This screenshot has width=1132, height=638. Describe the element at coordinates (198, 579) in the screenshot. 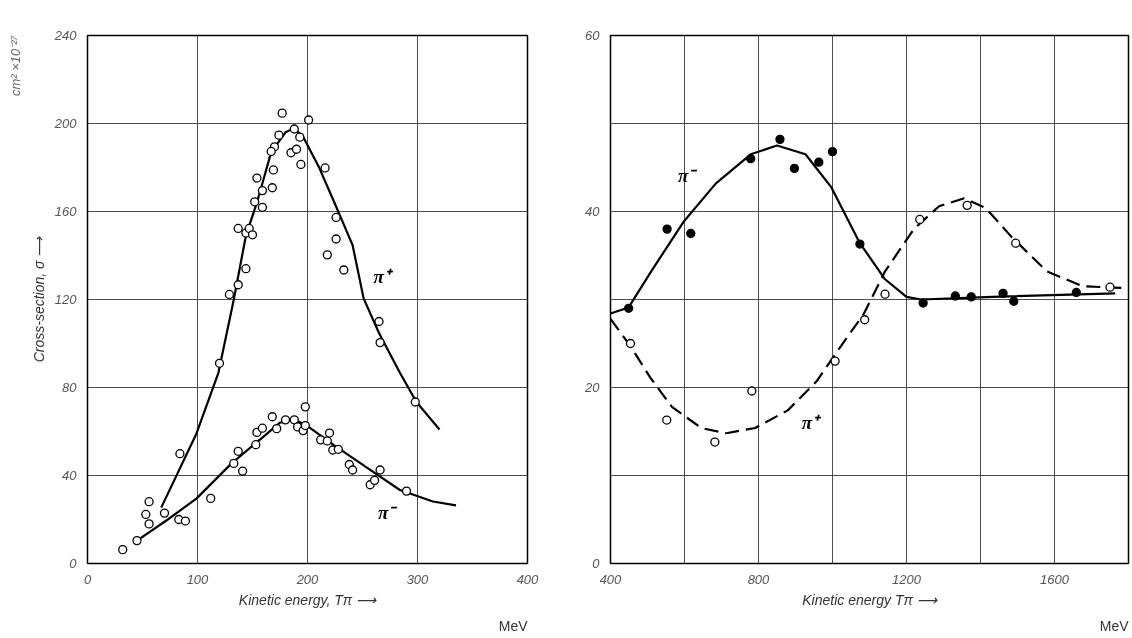

I see `x-tick-label: 100` at that location.